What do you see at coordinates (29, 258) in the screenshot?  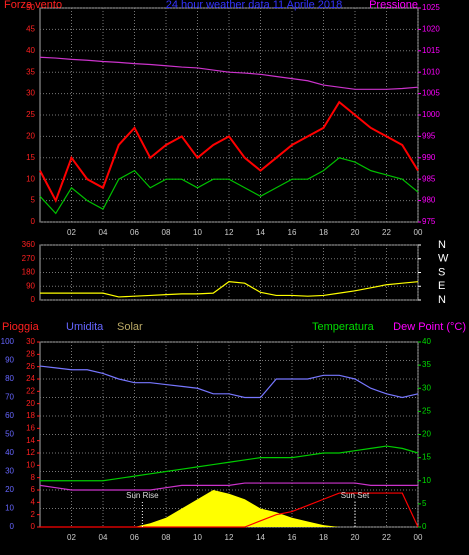 I see `y-tick-label: 270` at bounding box center [29, 258].